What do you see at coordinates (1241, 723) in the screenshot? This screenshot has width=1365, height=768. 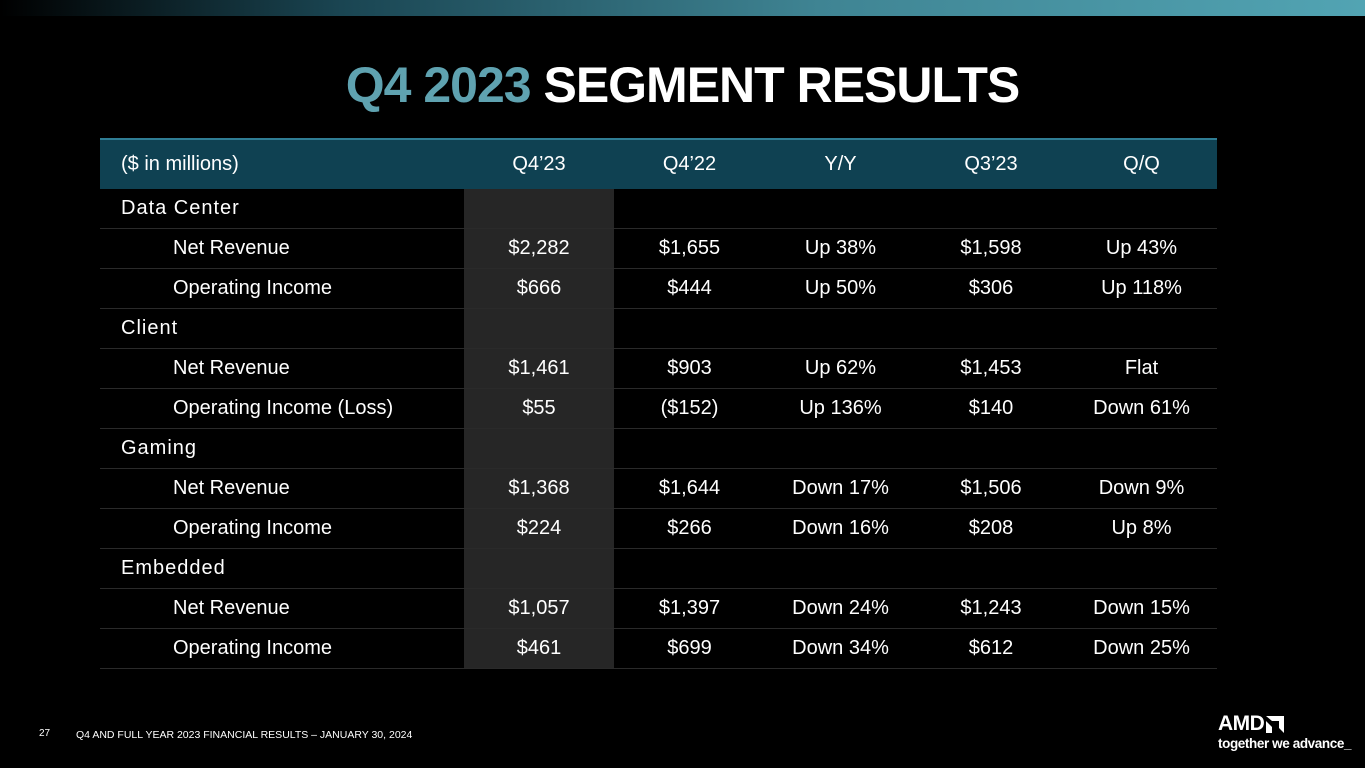 I see `logo-wordmark: AMD` at bounding box center [1241, 723].